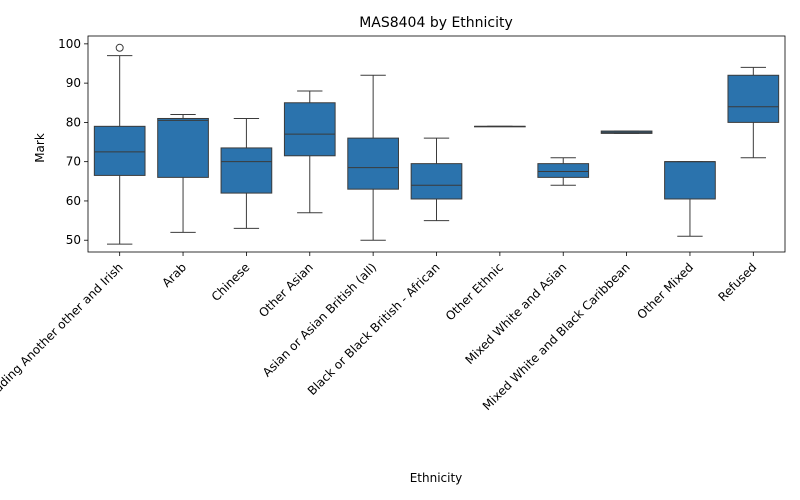 This screenshot has width=800, height=500. Describe the element at coordinates (737, 282) in the screenshot. I see `x-tick-label: Refused` at that location.